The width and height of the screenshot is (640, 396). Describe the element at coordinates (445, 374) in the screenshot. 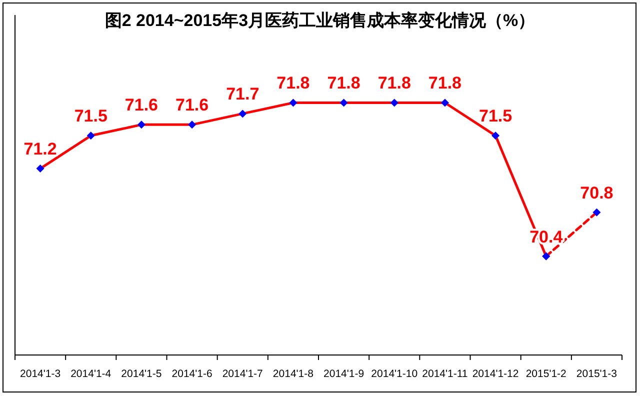

I see `x-tick-label: 2014'1-11` at that location.